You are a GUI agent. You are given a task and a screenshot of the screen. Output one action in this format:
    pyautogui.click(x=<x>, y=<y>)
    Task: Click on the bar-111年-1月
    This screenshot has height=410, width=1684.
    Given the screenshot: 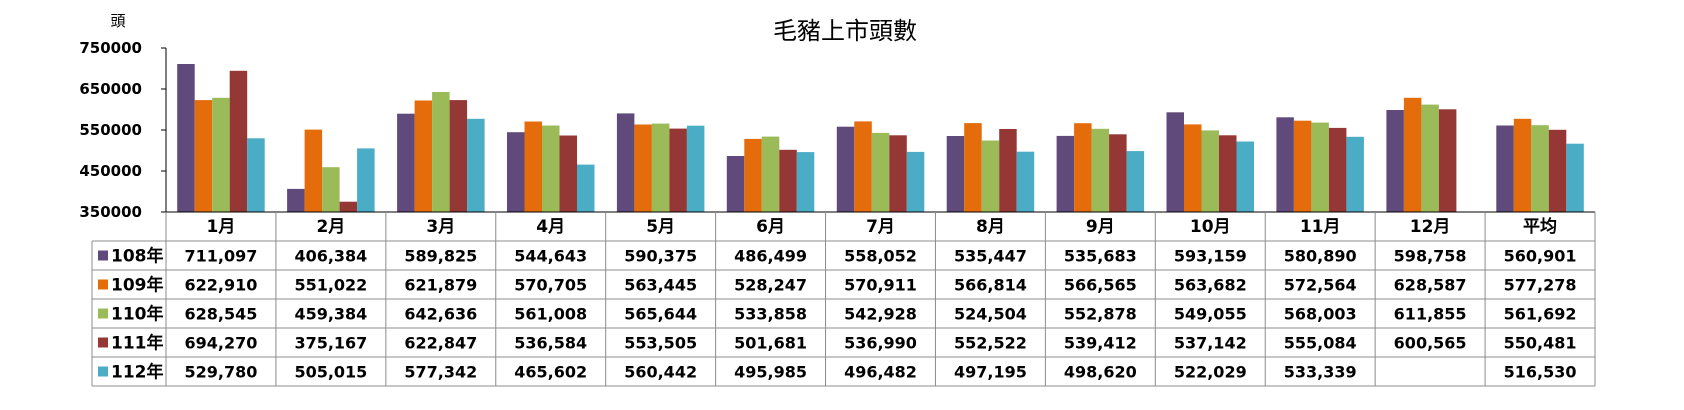 What is the action you would take?
    pyautogui.click(x=238, y=141)
    